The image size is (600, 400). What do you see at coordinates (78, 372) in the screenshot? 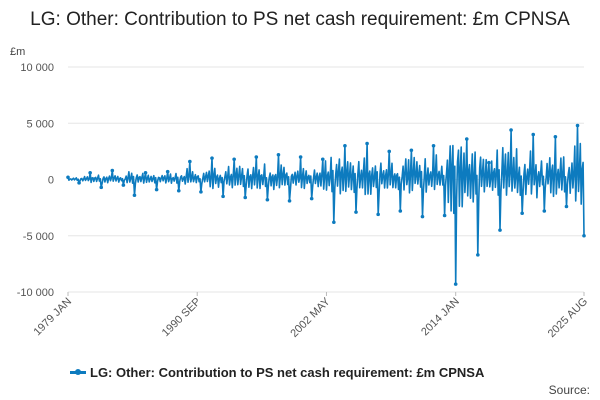
I see `legend-series-marker` at bounding box center [78, 372].